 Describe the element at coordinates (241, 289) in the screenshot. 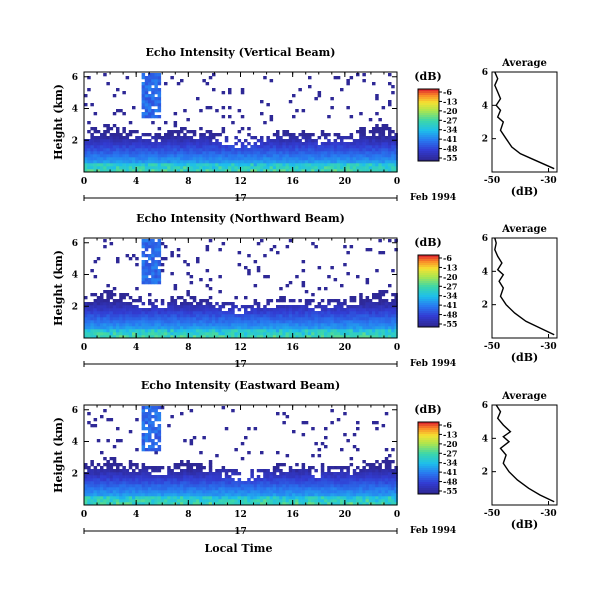

I see `heatmap-cells` at that location.